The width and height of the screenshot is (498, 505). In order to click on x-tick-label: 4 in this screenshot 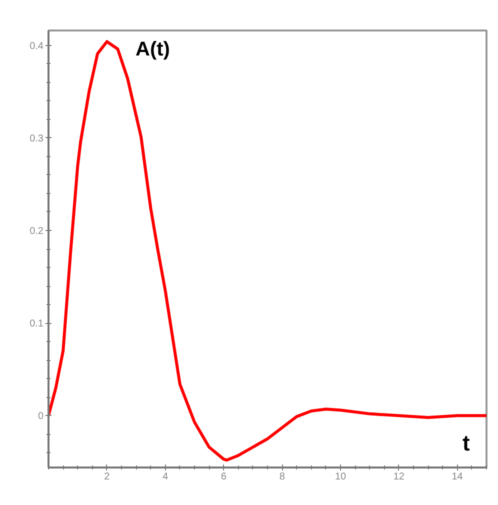, I will do `click(165, 477)`.